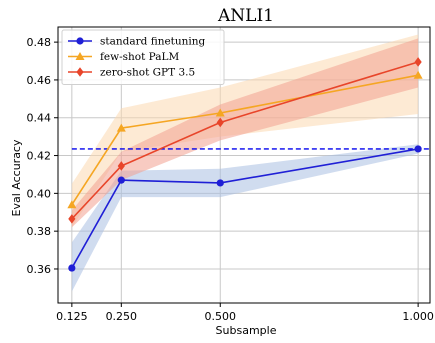 The height and width of the screenshot is (343, 435). Describe the element at coordinates (246, 330) in the screenshot. I see `x-axis-label: Subsample` at that location.